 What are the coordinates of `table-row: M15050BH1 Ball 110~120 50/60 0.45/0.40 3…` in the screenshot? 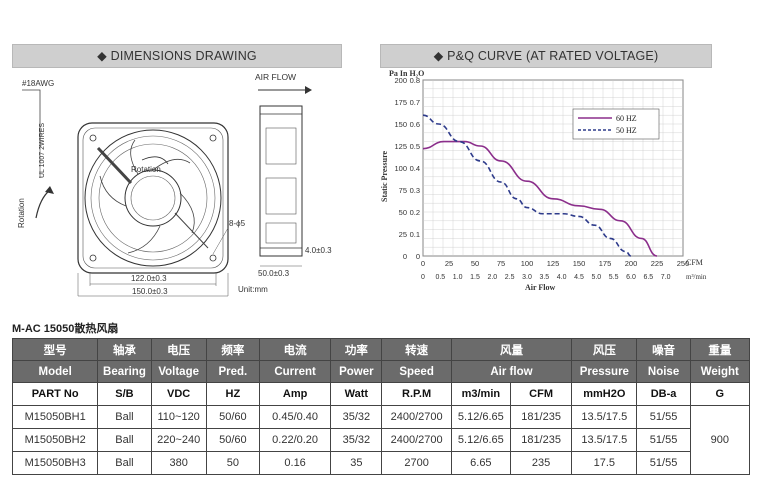 It's located at (381, 440).